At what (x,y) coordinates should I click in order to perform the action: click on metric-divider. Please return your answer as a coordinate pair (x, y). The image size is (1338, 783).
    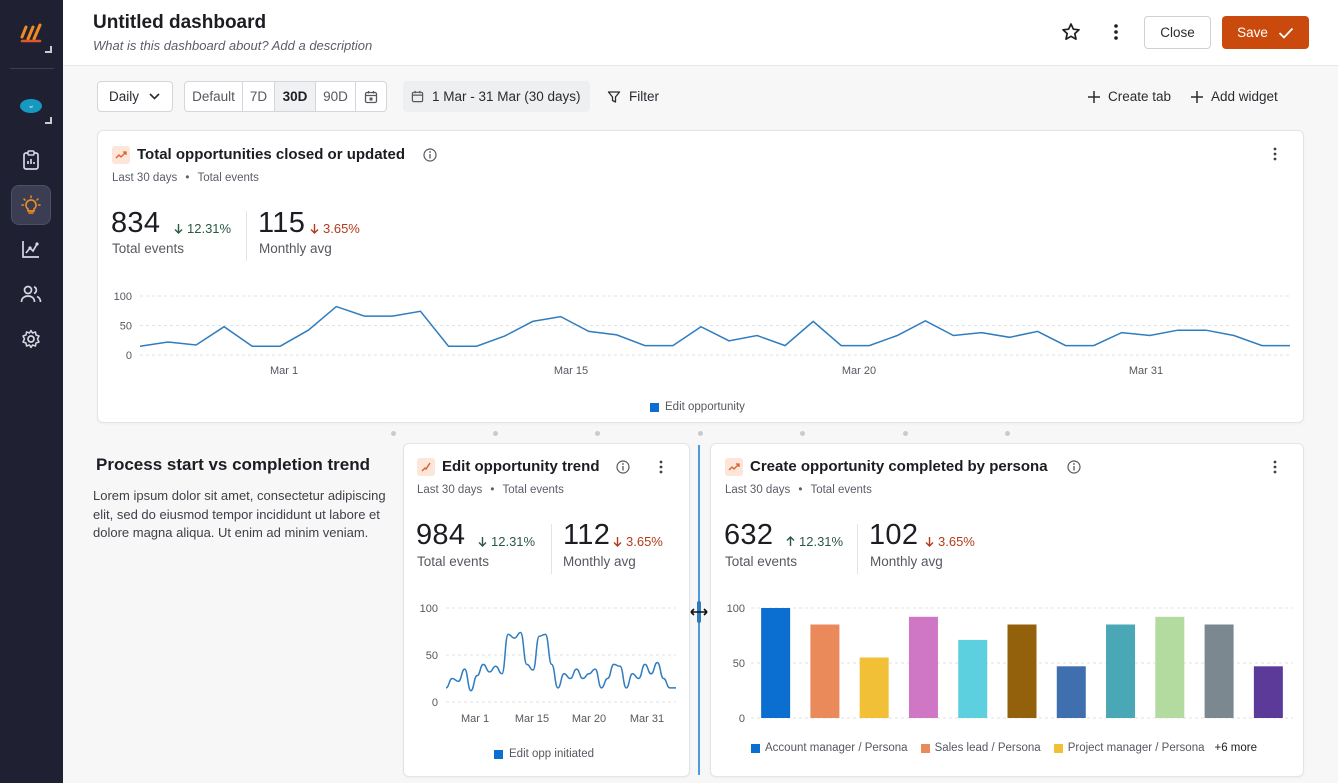
    Looking at the image, I should click on (551, 549).